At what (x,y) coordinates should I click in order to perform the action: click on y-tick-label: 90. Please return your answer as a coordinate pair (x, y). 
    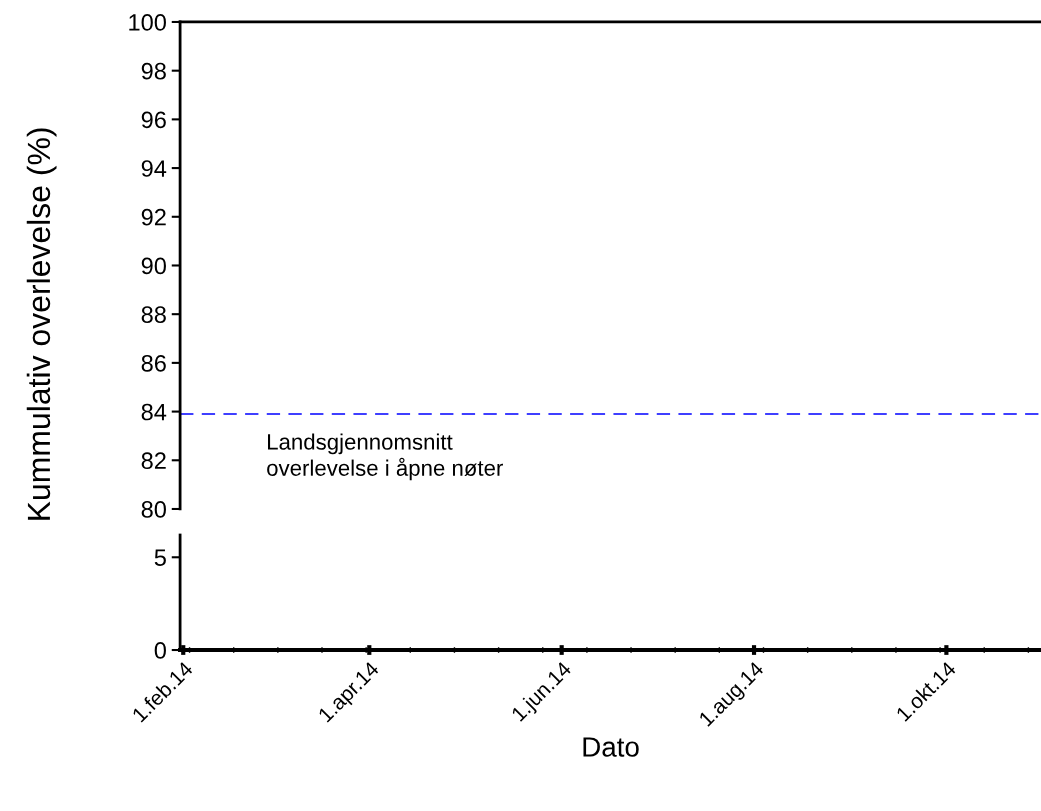
    Looking at the image, I should click on (153, 266).